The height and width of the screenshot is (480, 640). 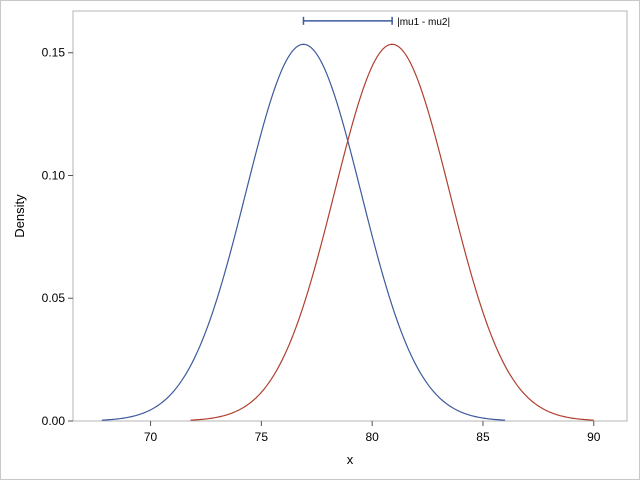 What do you see at coordinates (54, 298) in the screenshot?
I see `y-tick-label: 0.05` at bounding box center [54, 298].